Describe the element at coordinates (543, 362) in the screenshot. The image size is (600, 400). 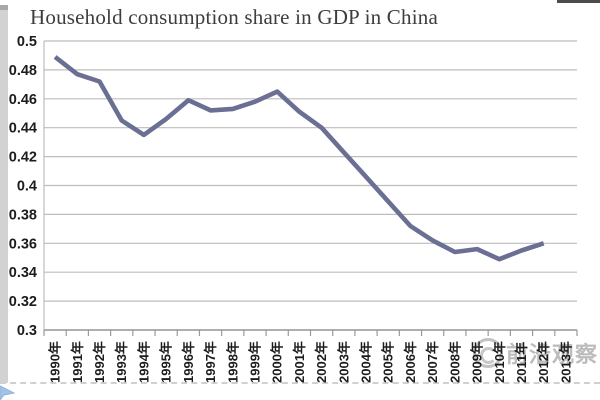
I see `x-tick-label: 2012年` at that location.